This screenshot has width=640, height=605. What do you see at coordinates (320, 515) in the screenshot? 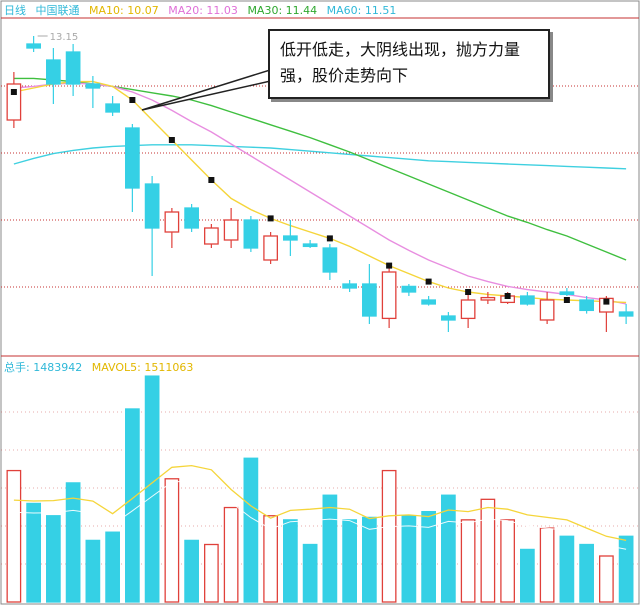
I see `mavol10-line` at bounding box center [320, 515].